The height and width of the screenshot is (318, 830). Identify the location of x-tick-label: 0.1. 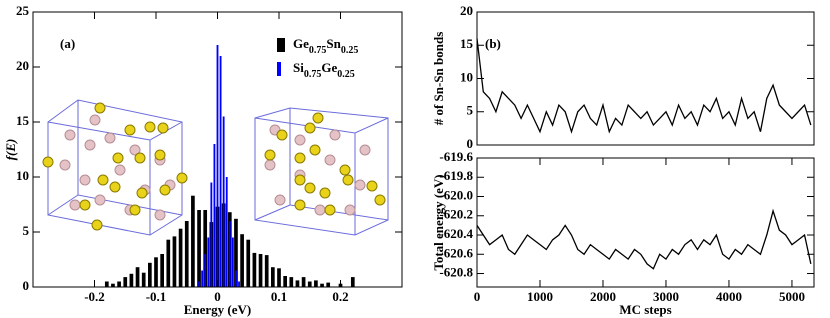
(279, 296).